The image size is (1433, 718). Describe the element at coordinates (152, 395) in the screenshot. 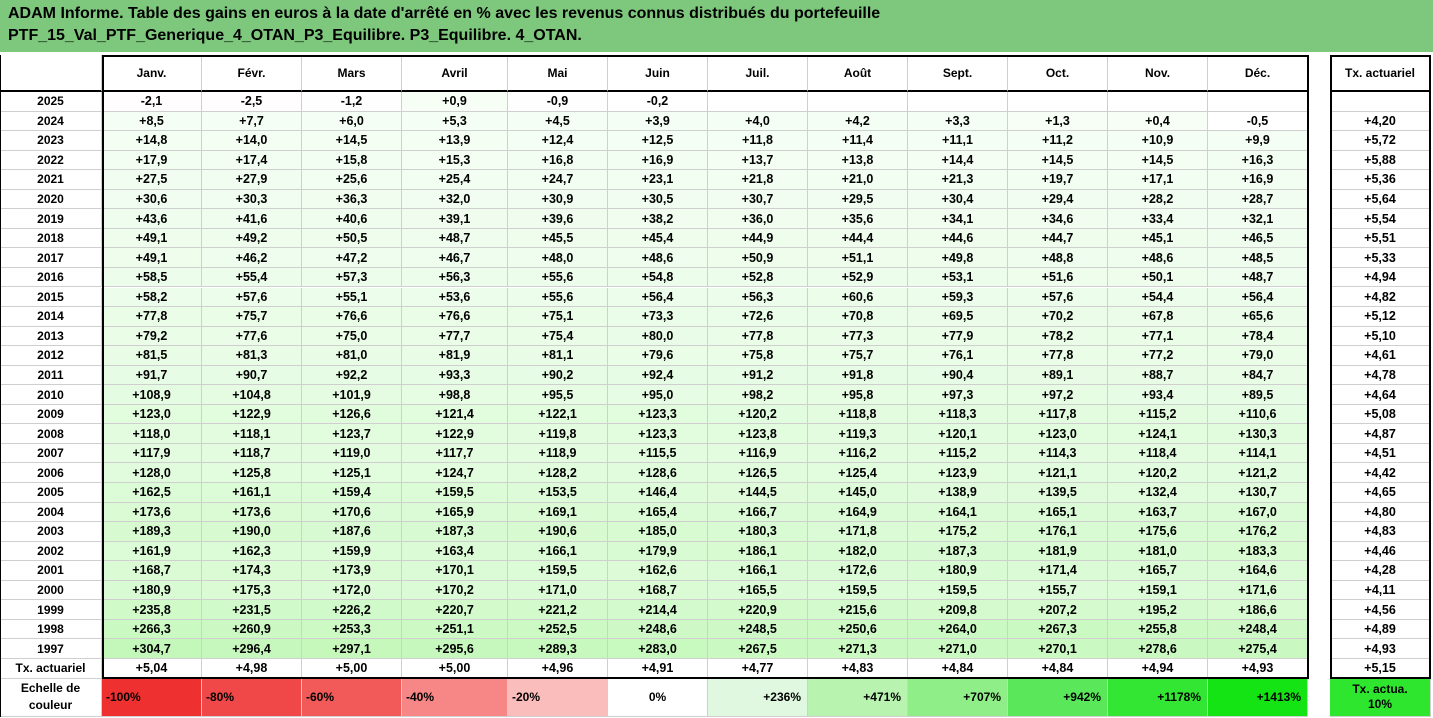

I see `gain-cell: +108,9` at that location.